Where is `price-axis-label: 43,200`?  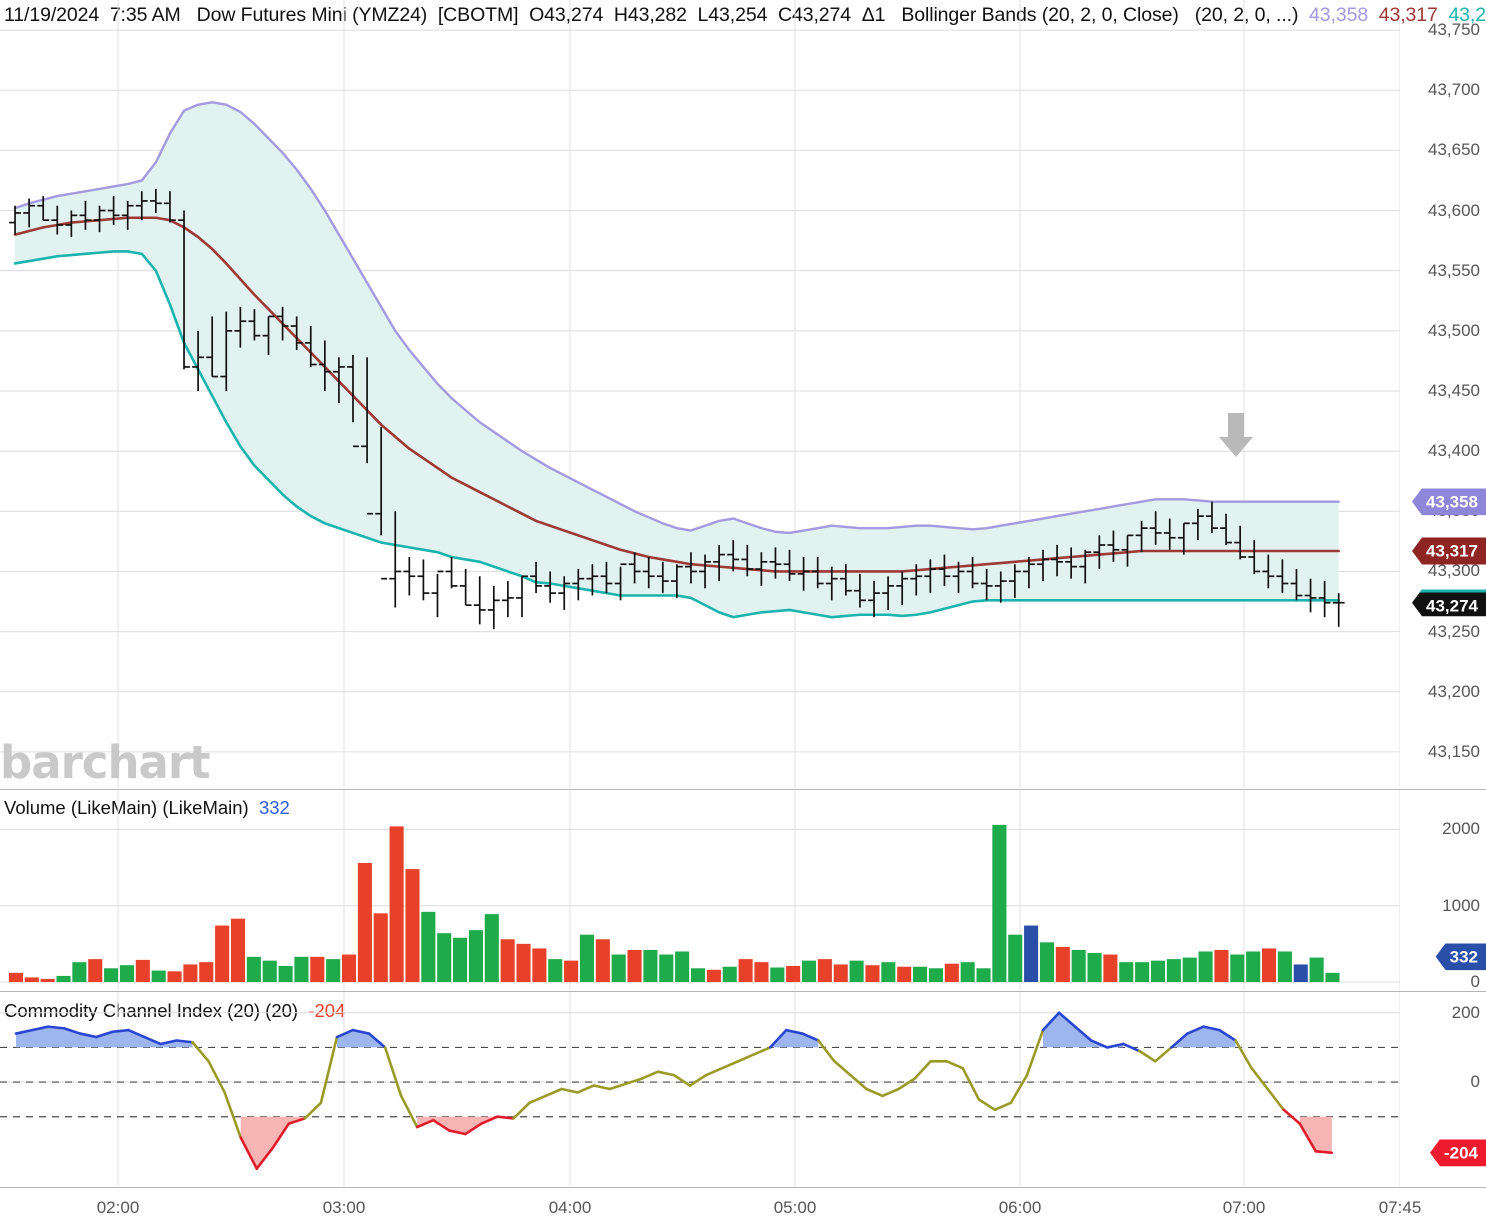
price-axis-label: 43,200 is located at coordinates (1454, 691).